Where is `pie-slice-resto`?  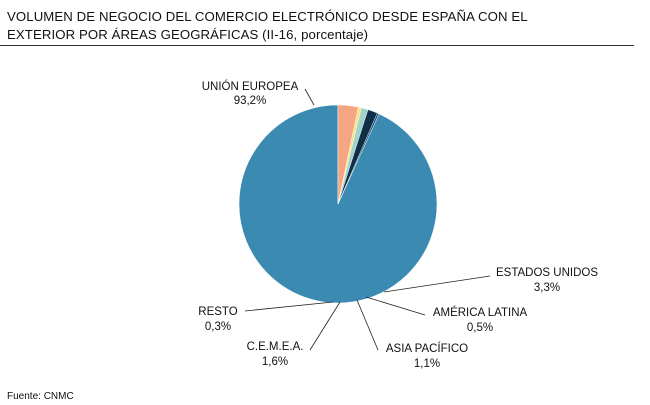
pie-slice-resto is located at coordinates (358, 158).